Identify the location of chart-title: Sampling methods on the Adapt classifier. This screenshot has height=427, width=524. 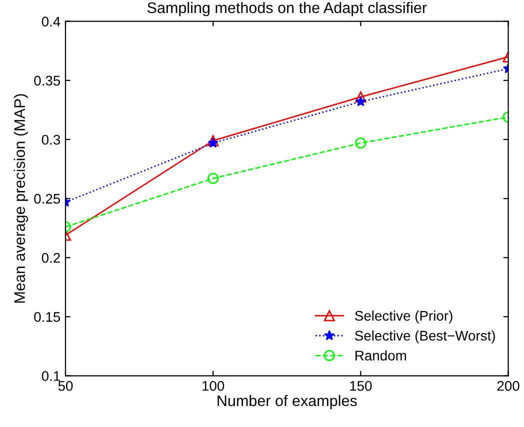
(287, 9).